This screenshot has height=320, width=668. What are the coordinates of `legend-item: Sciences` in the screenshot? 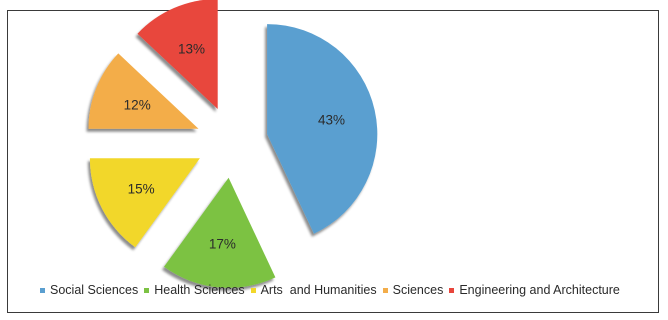 It's located at (413, 290).